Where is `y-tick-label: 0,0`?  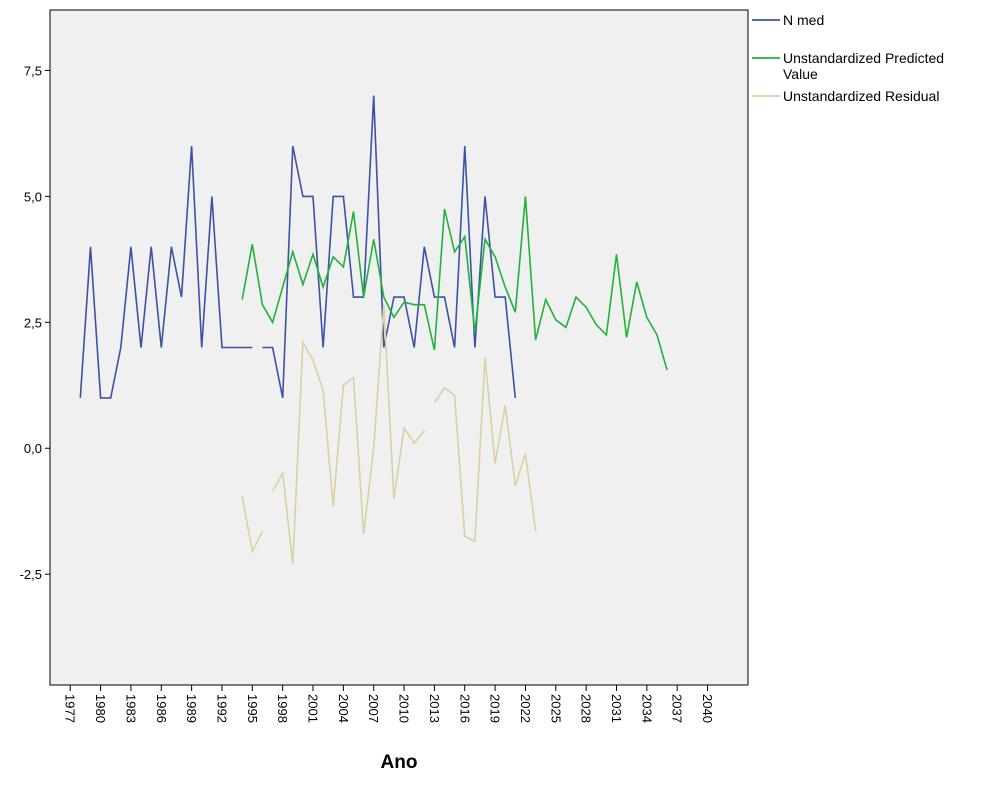 y-tick-label: 0,0 is located at coordinates (33, 448).